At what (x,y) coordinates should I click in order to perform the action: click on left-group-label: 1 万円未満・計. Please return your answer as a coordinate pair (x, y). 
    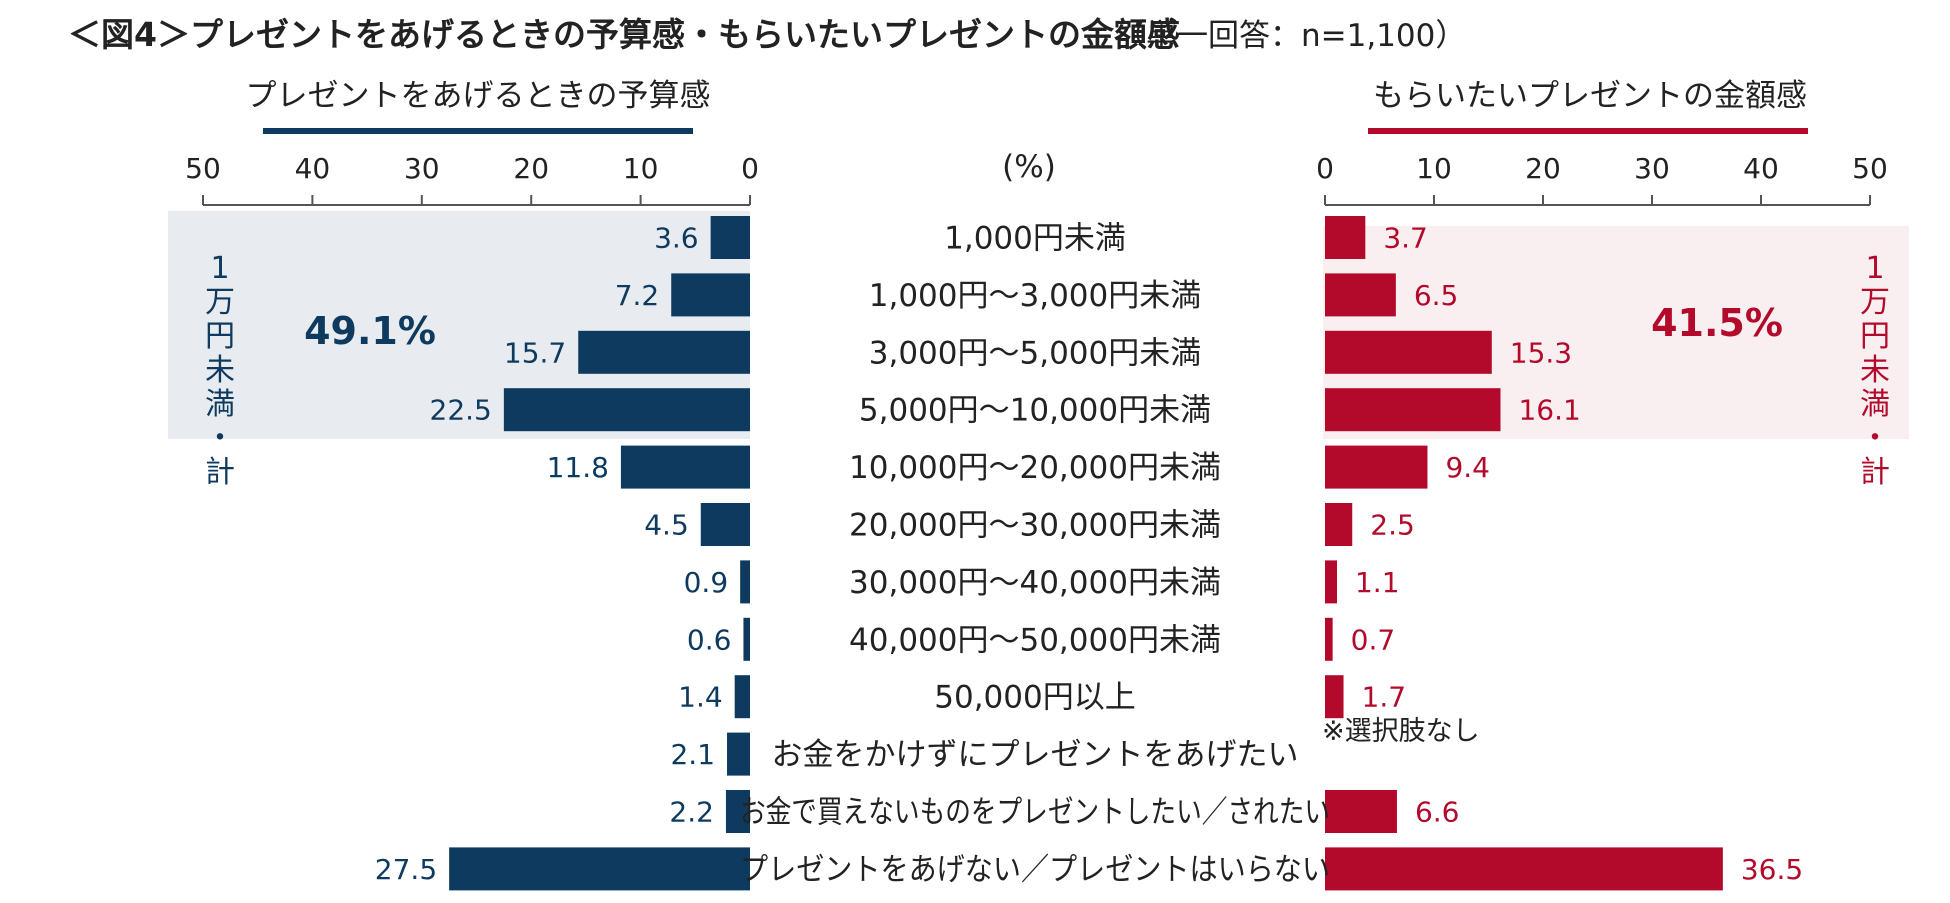
    Looking at the image, I should click on (220, 370).